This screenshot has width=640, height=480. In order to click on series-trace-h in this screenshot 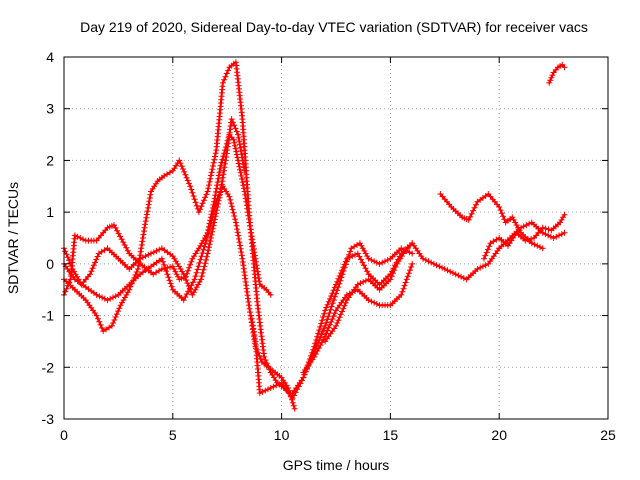, I will do `click(358, 318)`.